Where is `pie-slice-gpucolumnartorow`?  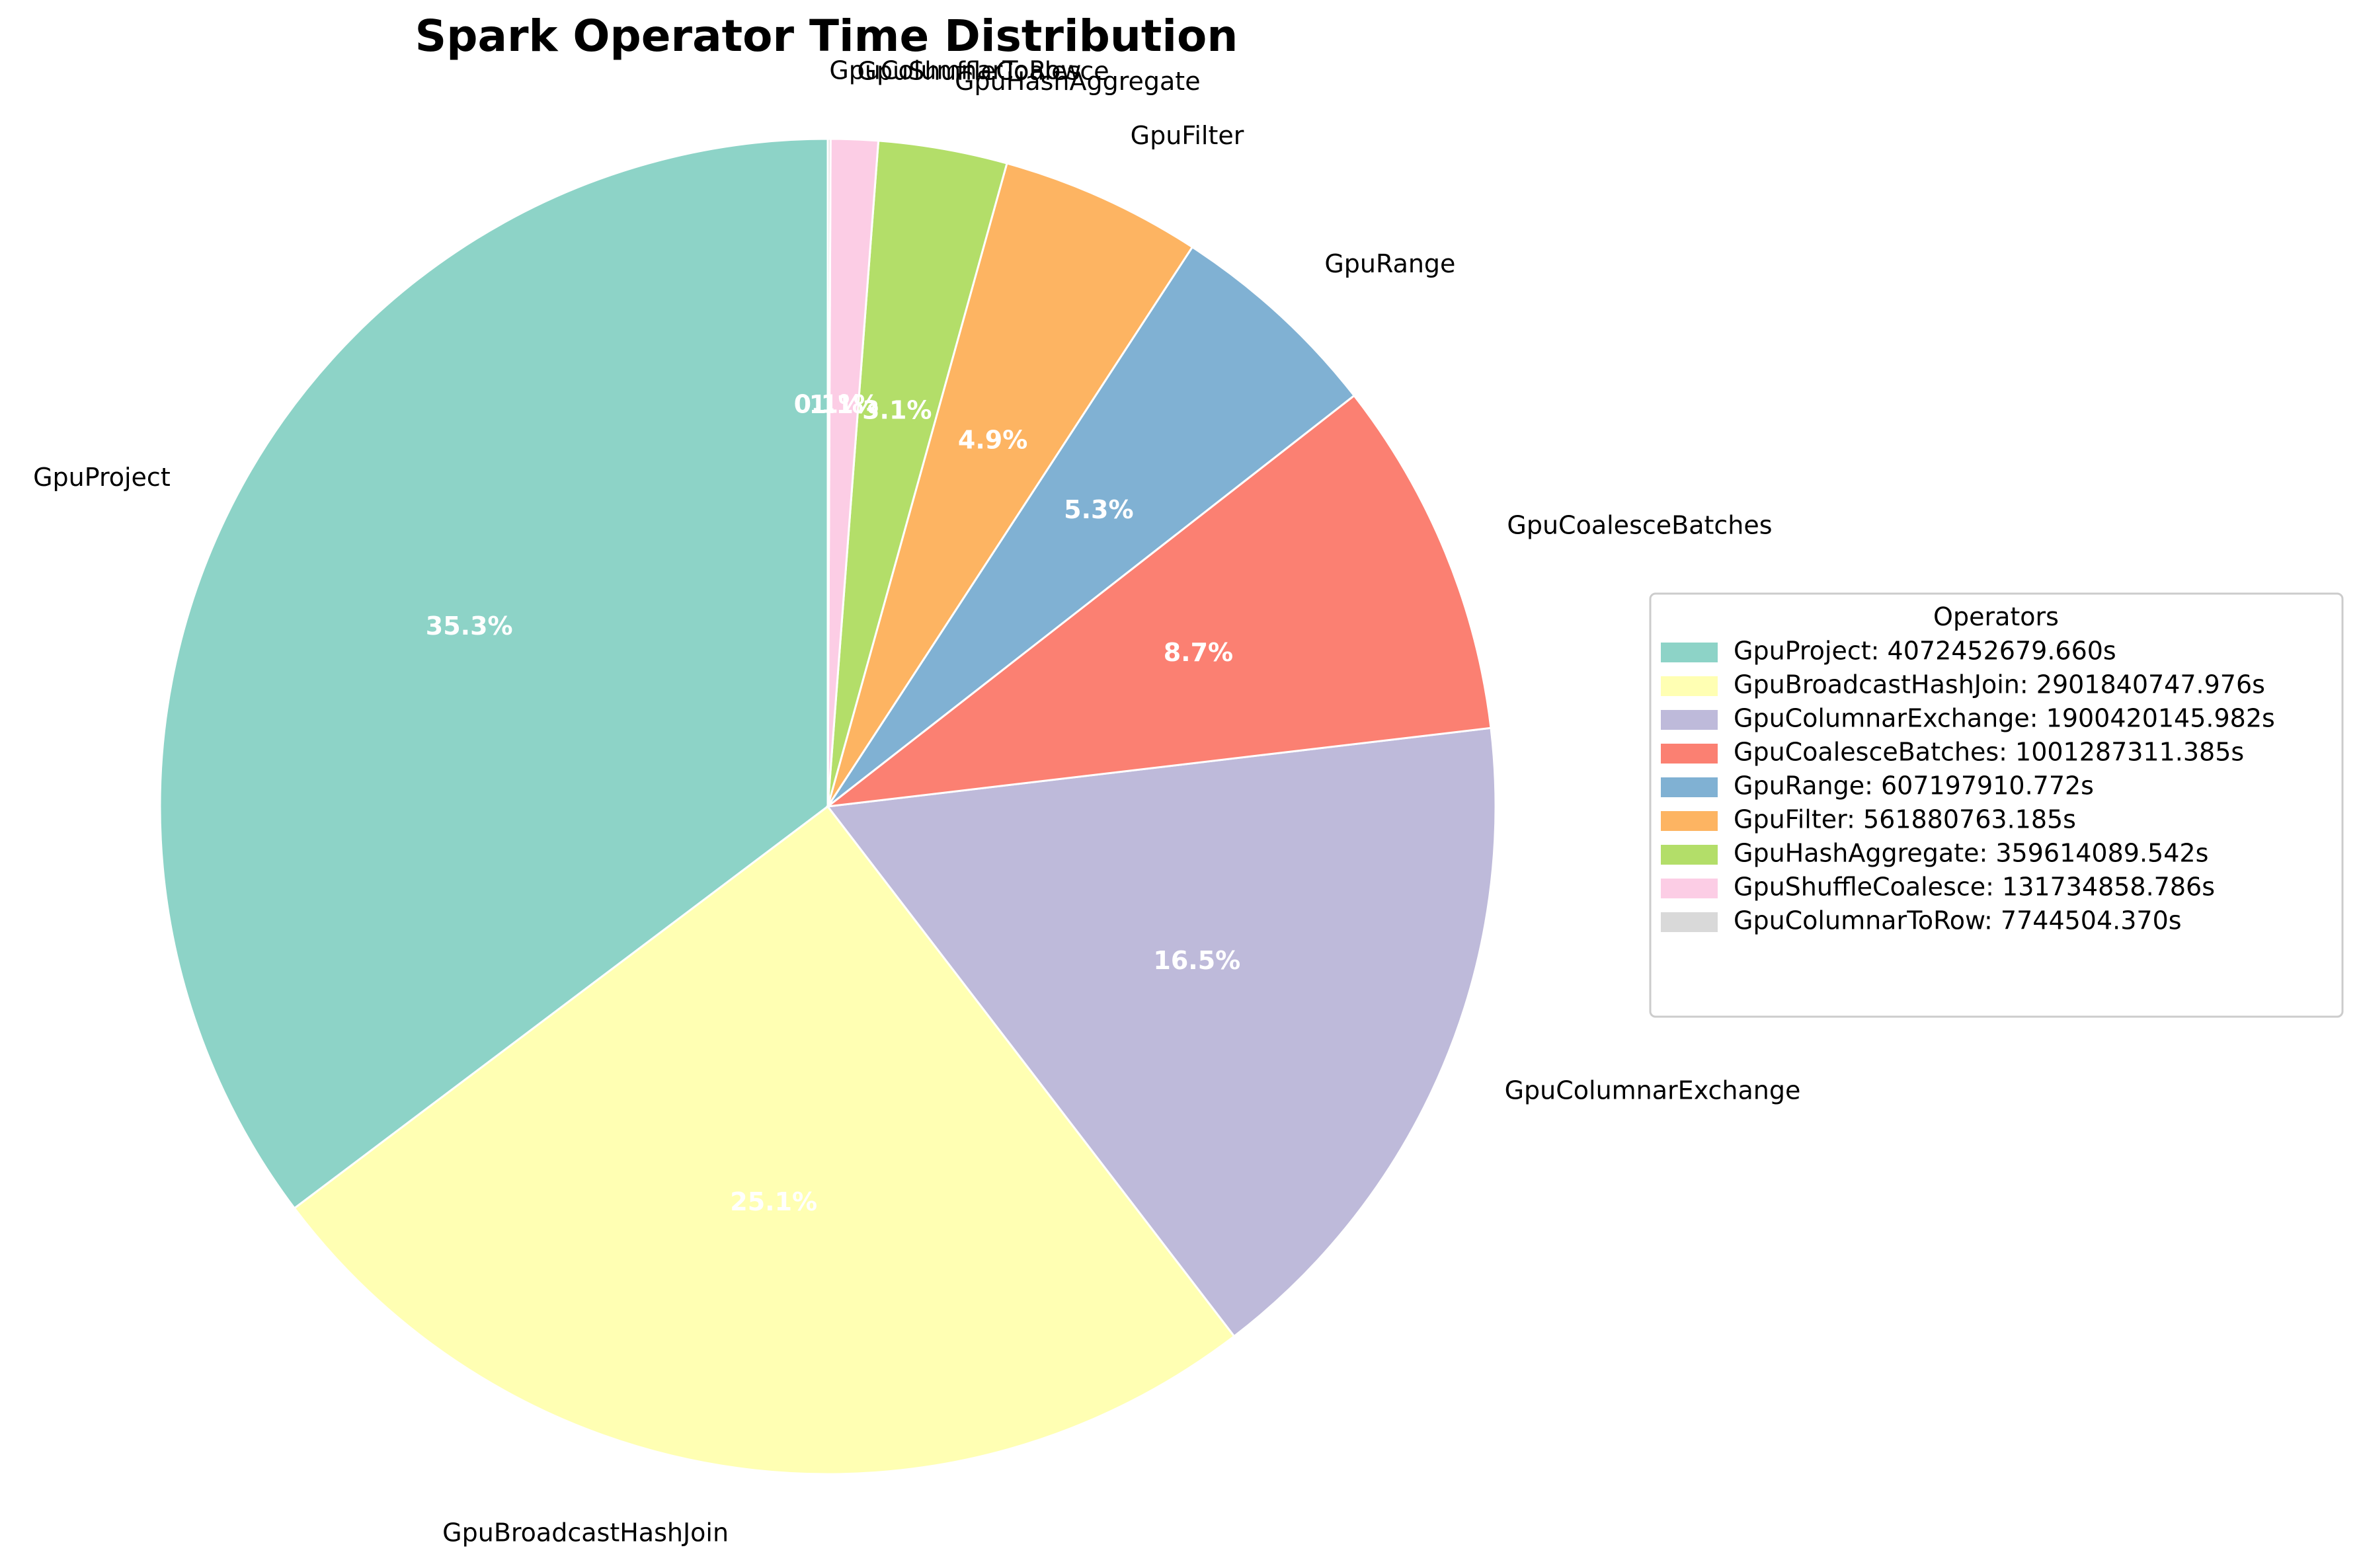
pie-slice-gpucolumnartorow is located at coordinates (829, 472).